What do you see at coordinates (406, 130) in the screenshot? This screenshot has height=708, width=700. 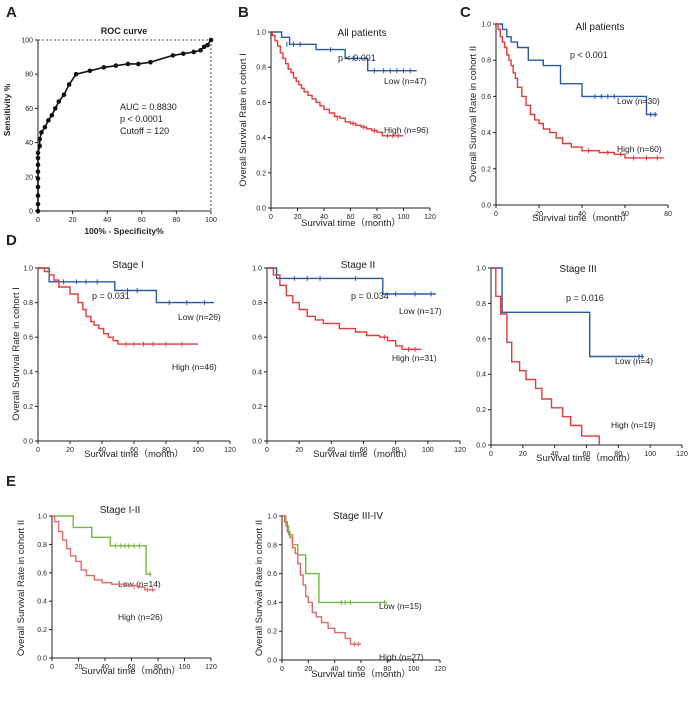 I see `series-label-high: High (n=96)` at bounding box center [406, 130].